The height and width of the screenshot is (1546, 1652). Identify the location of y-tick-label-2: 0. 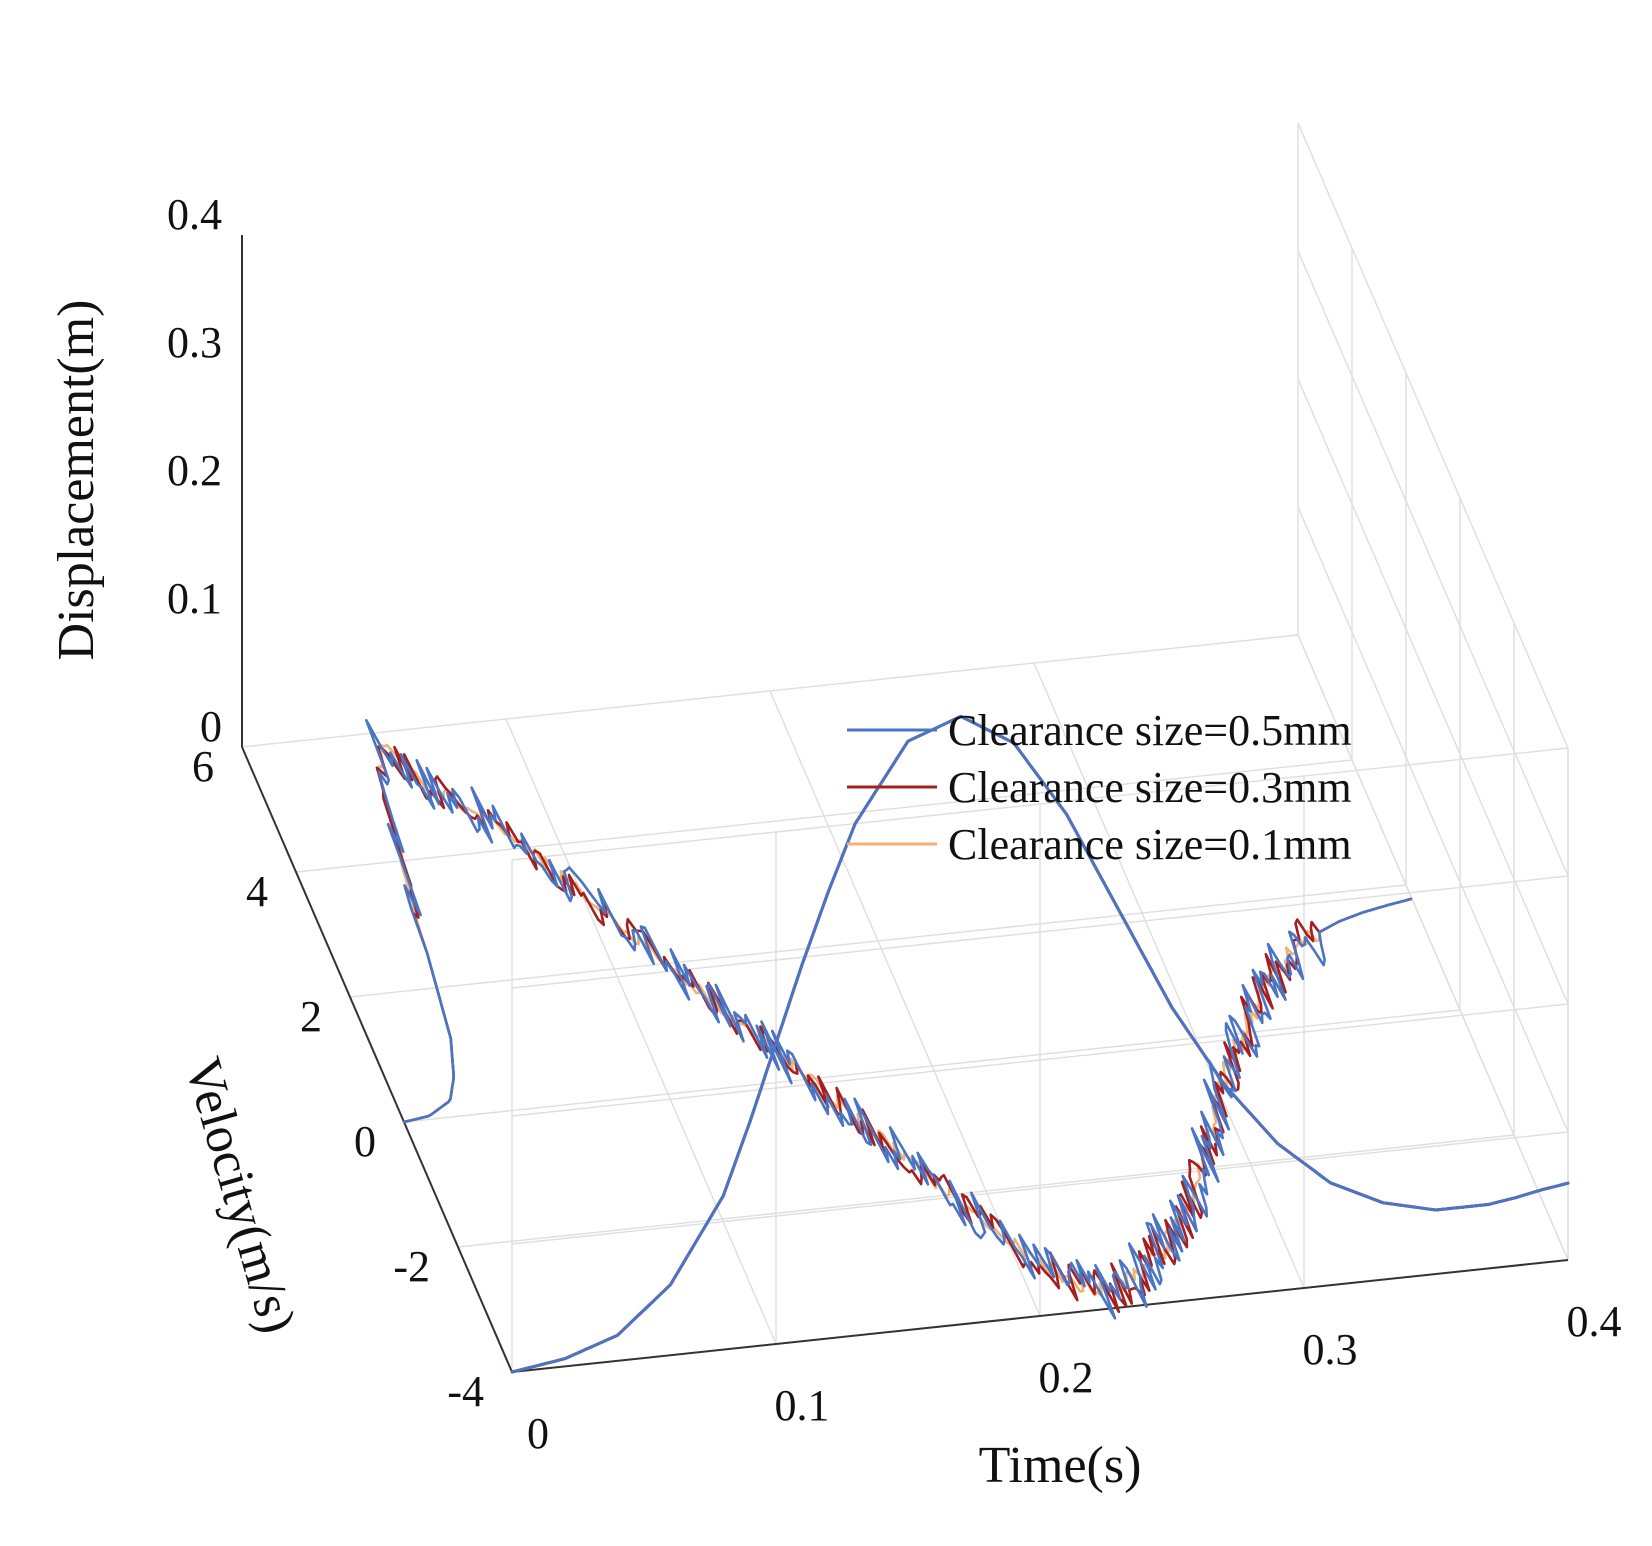
(365, 1141).